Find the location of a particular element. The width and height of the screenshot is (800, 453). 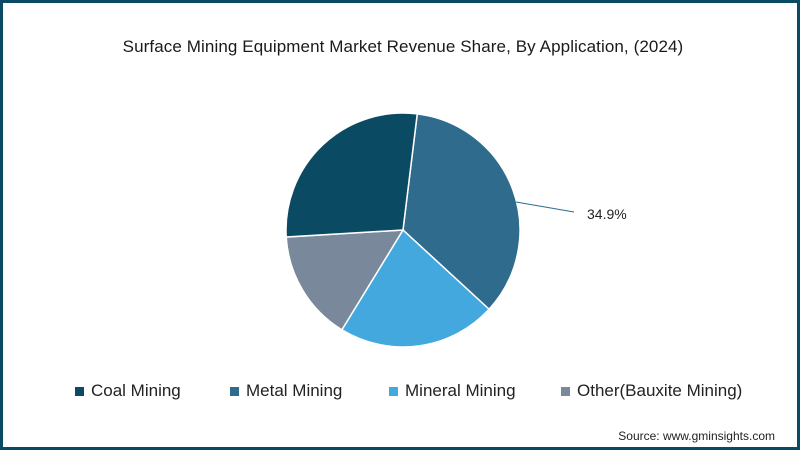

pie-slice-coal-mining is located at coordinates (352, 175).